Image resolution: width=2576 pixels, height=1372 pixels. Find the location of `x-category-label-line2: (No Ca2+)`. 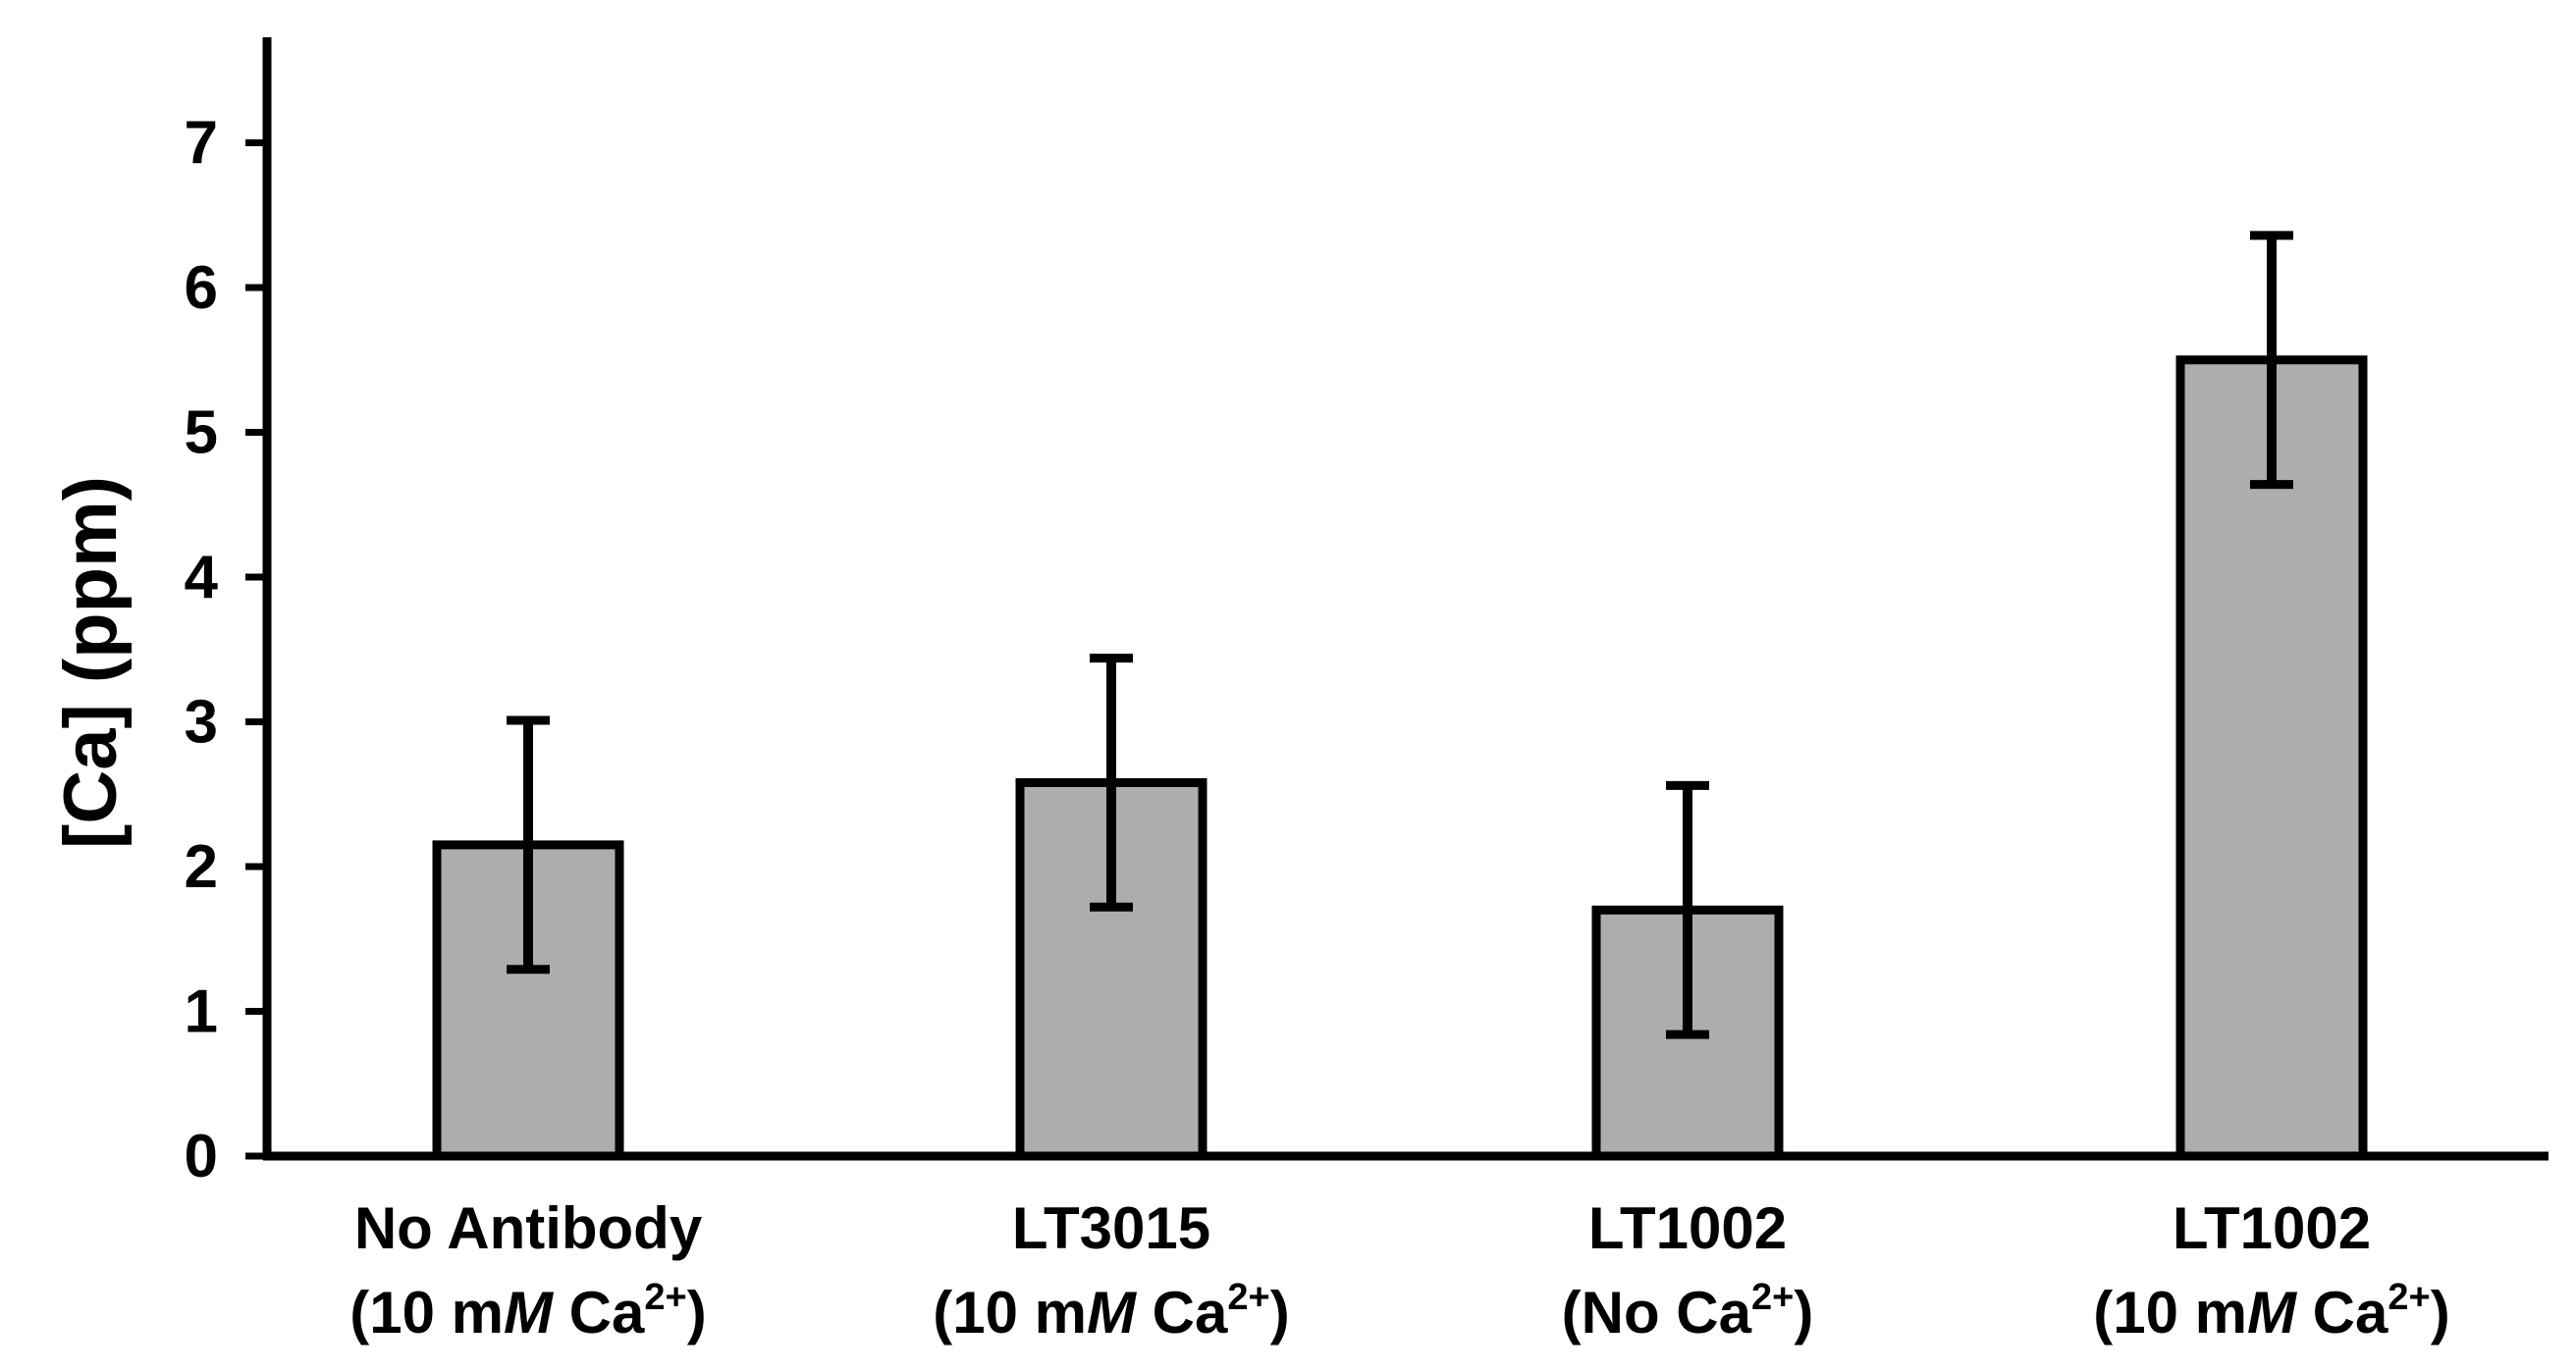

x-category-label-line2: (No Ca2+) is located at coordinates (1688, 1311).